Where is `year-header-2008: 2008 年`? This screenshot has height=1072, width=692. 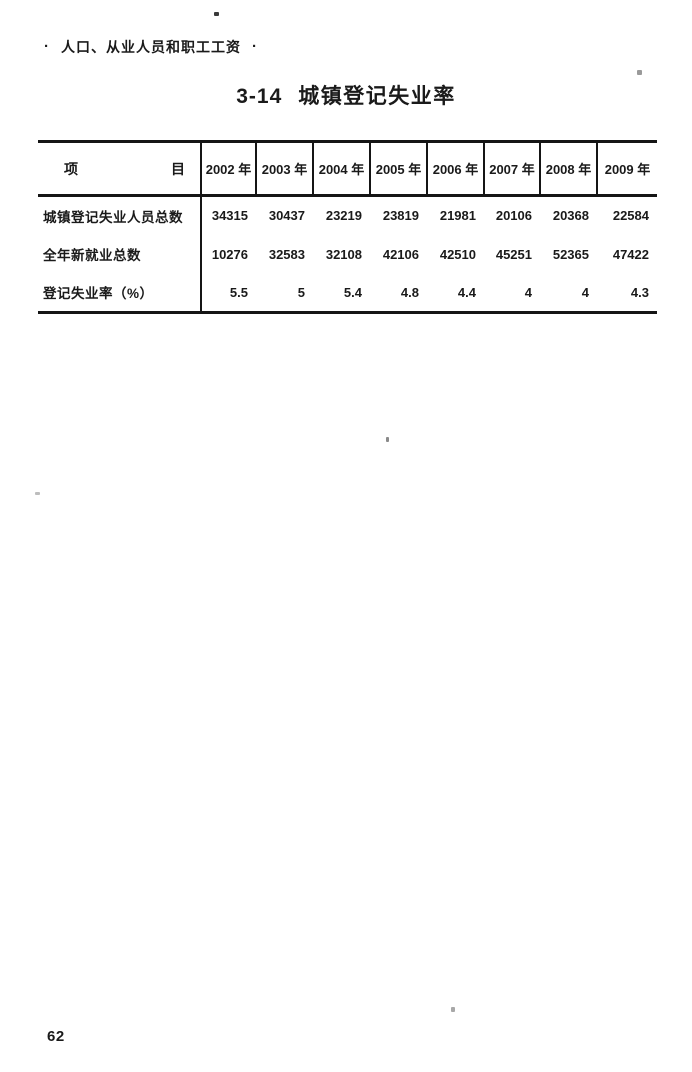
year-header-2008: 2008 年 is located at coordinates (568, 169).